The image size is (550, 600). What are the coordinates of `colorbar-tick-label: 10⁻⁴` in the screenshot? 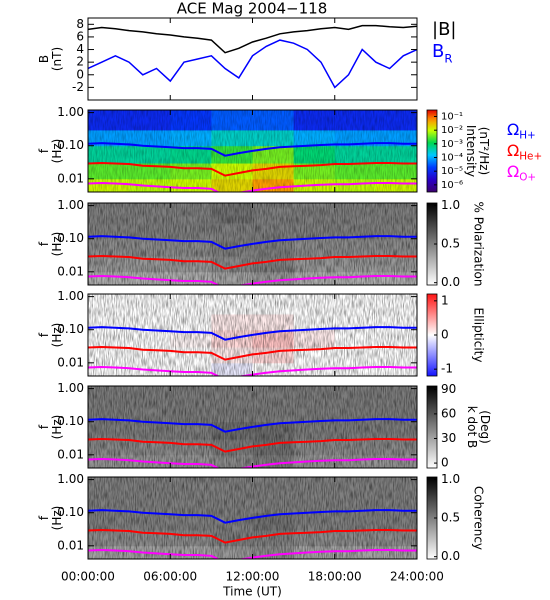 It's located at (452, 158).